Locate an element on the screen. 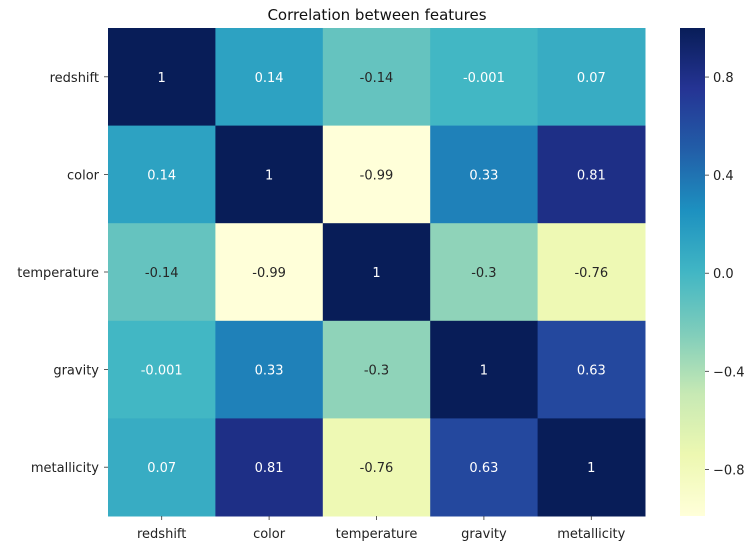 Image resolution: width=755 pixels, height=549 pixels. x-tick-label: gravity is located at coordinates (484, 534).